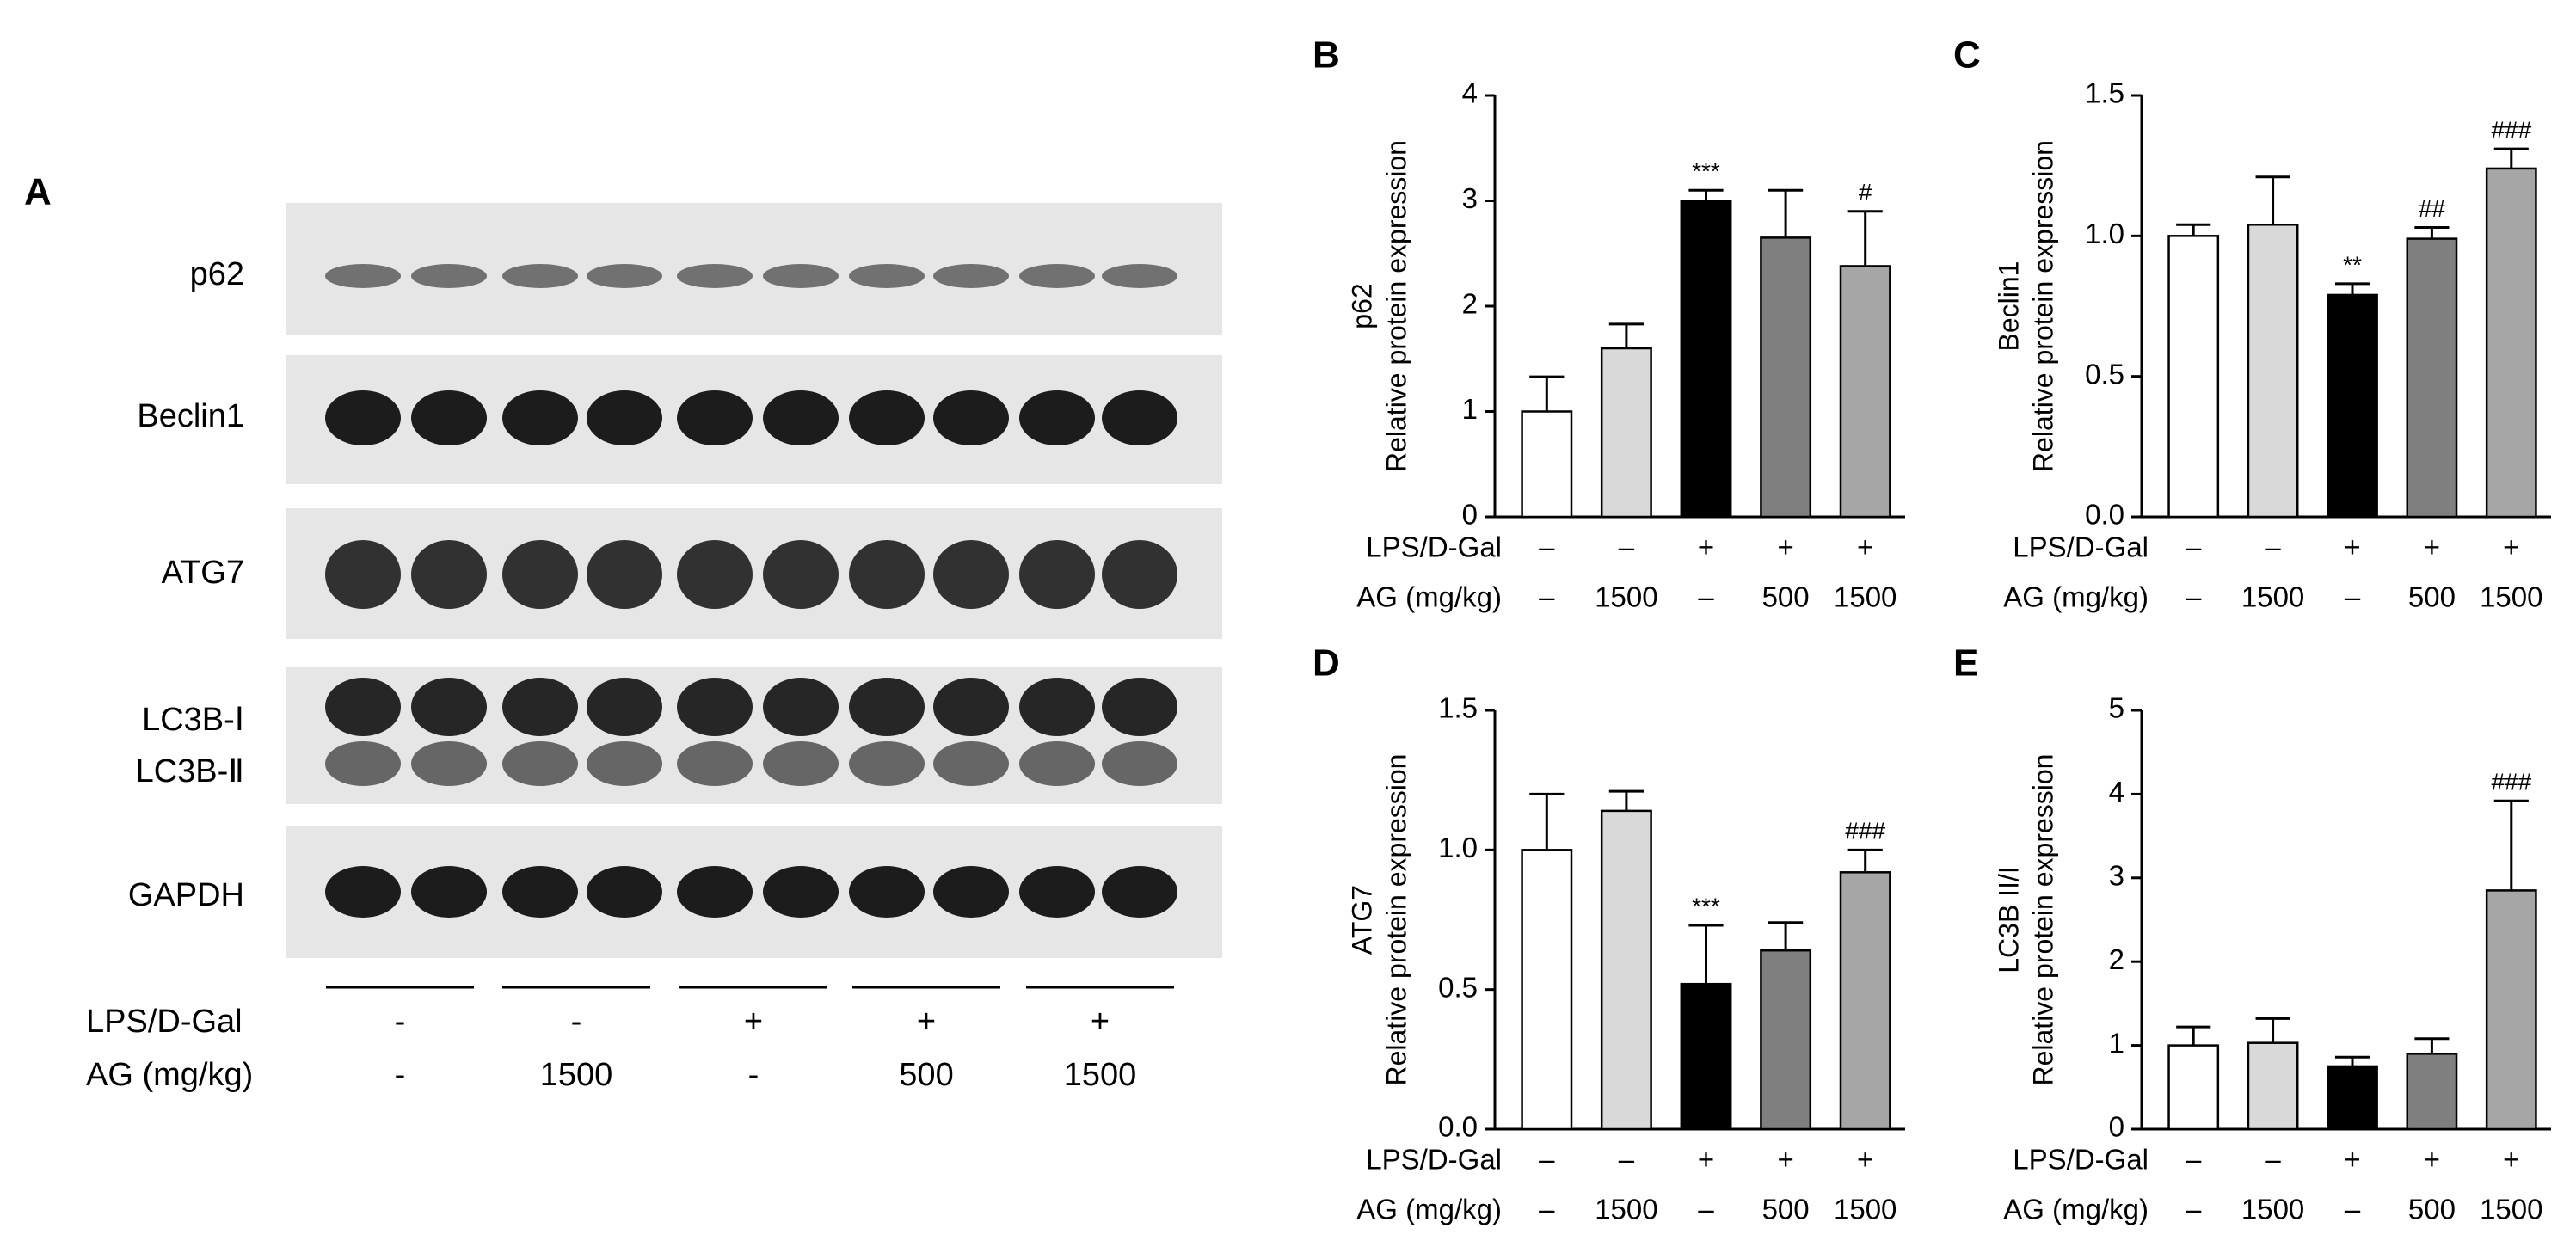  Describe the element at coordinates (1967, 55) in the screenshot. I see `panel-label: C` at that location.